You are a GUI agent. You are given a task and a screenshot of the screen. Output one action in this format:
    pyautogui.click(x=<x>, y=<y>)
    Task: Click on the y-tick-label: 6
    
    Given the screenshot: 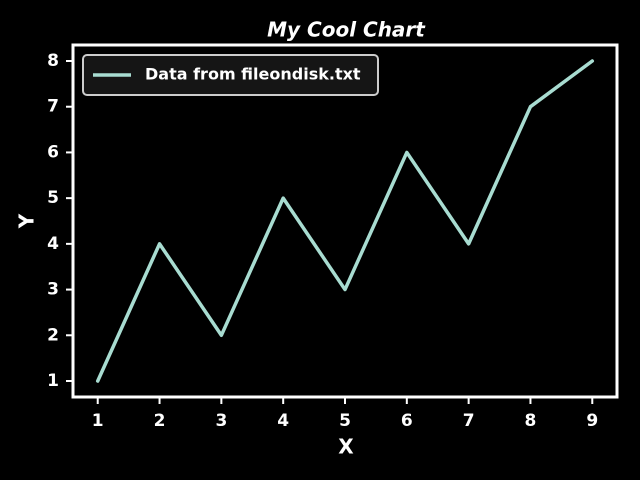 What is the action you would take?
    pyautogui.click(x=53, y=152)
    